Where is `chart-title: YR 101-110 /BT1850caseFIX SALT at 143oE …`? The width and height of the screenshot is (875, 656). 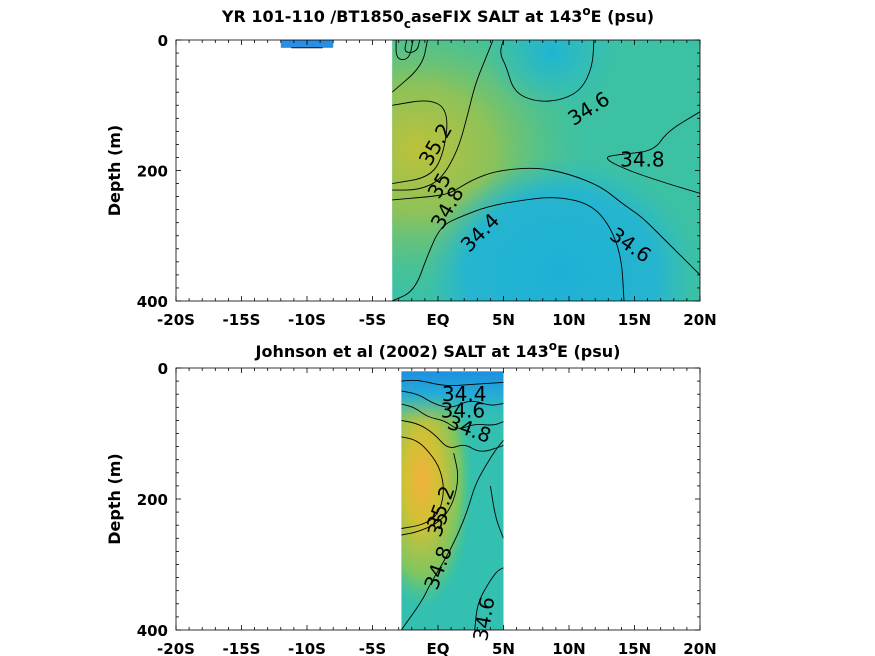
chart-title: YR 101-110 /BT1850caseFIX SALT at 143oE … is located at coordinates (437, 17).